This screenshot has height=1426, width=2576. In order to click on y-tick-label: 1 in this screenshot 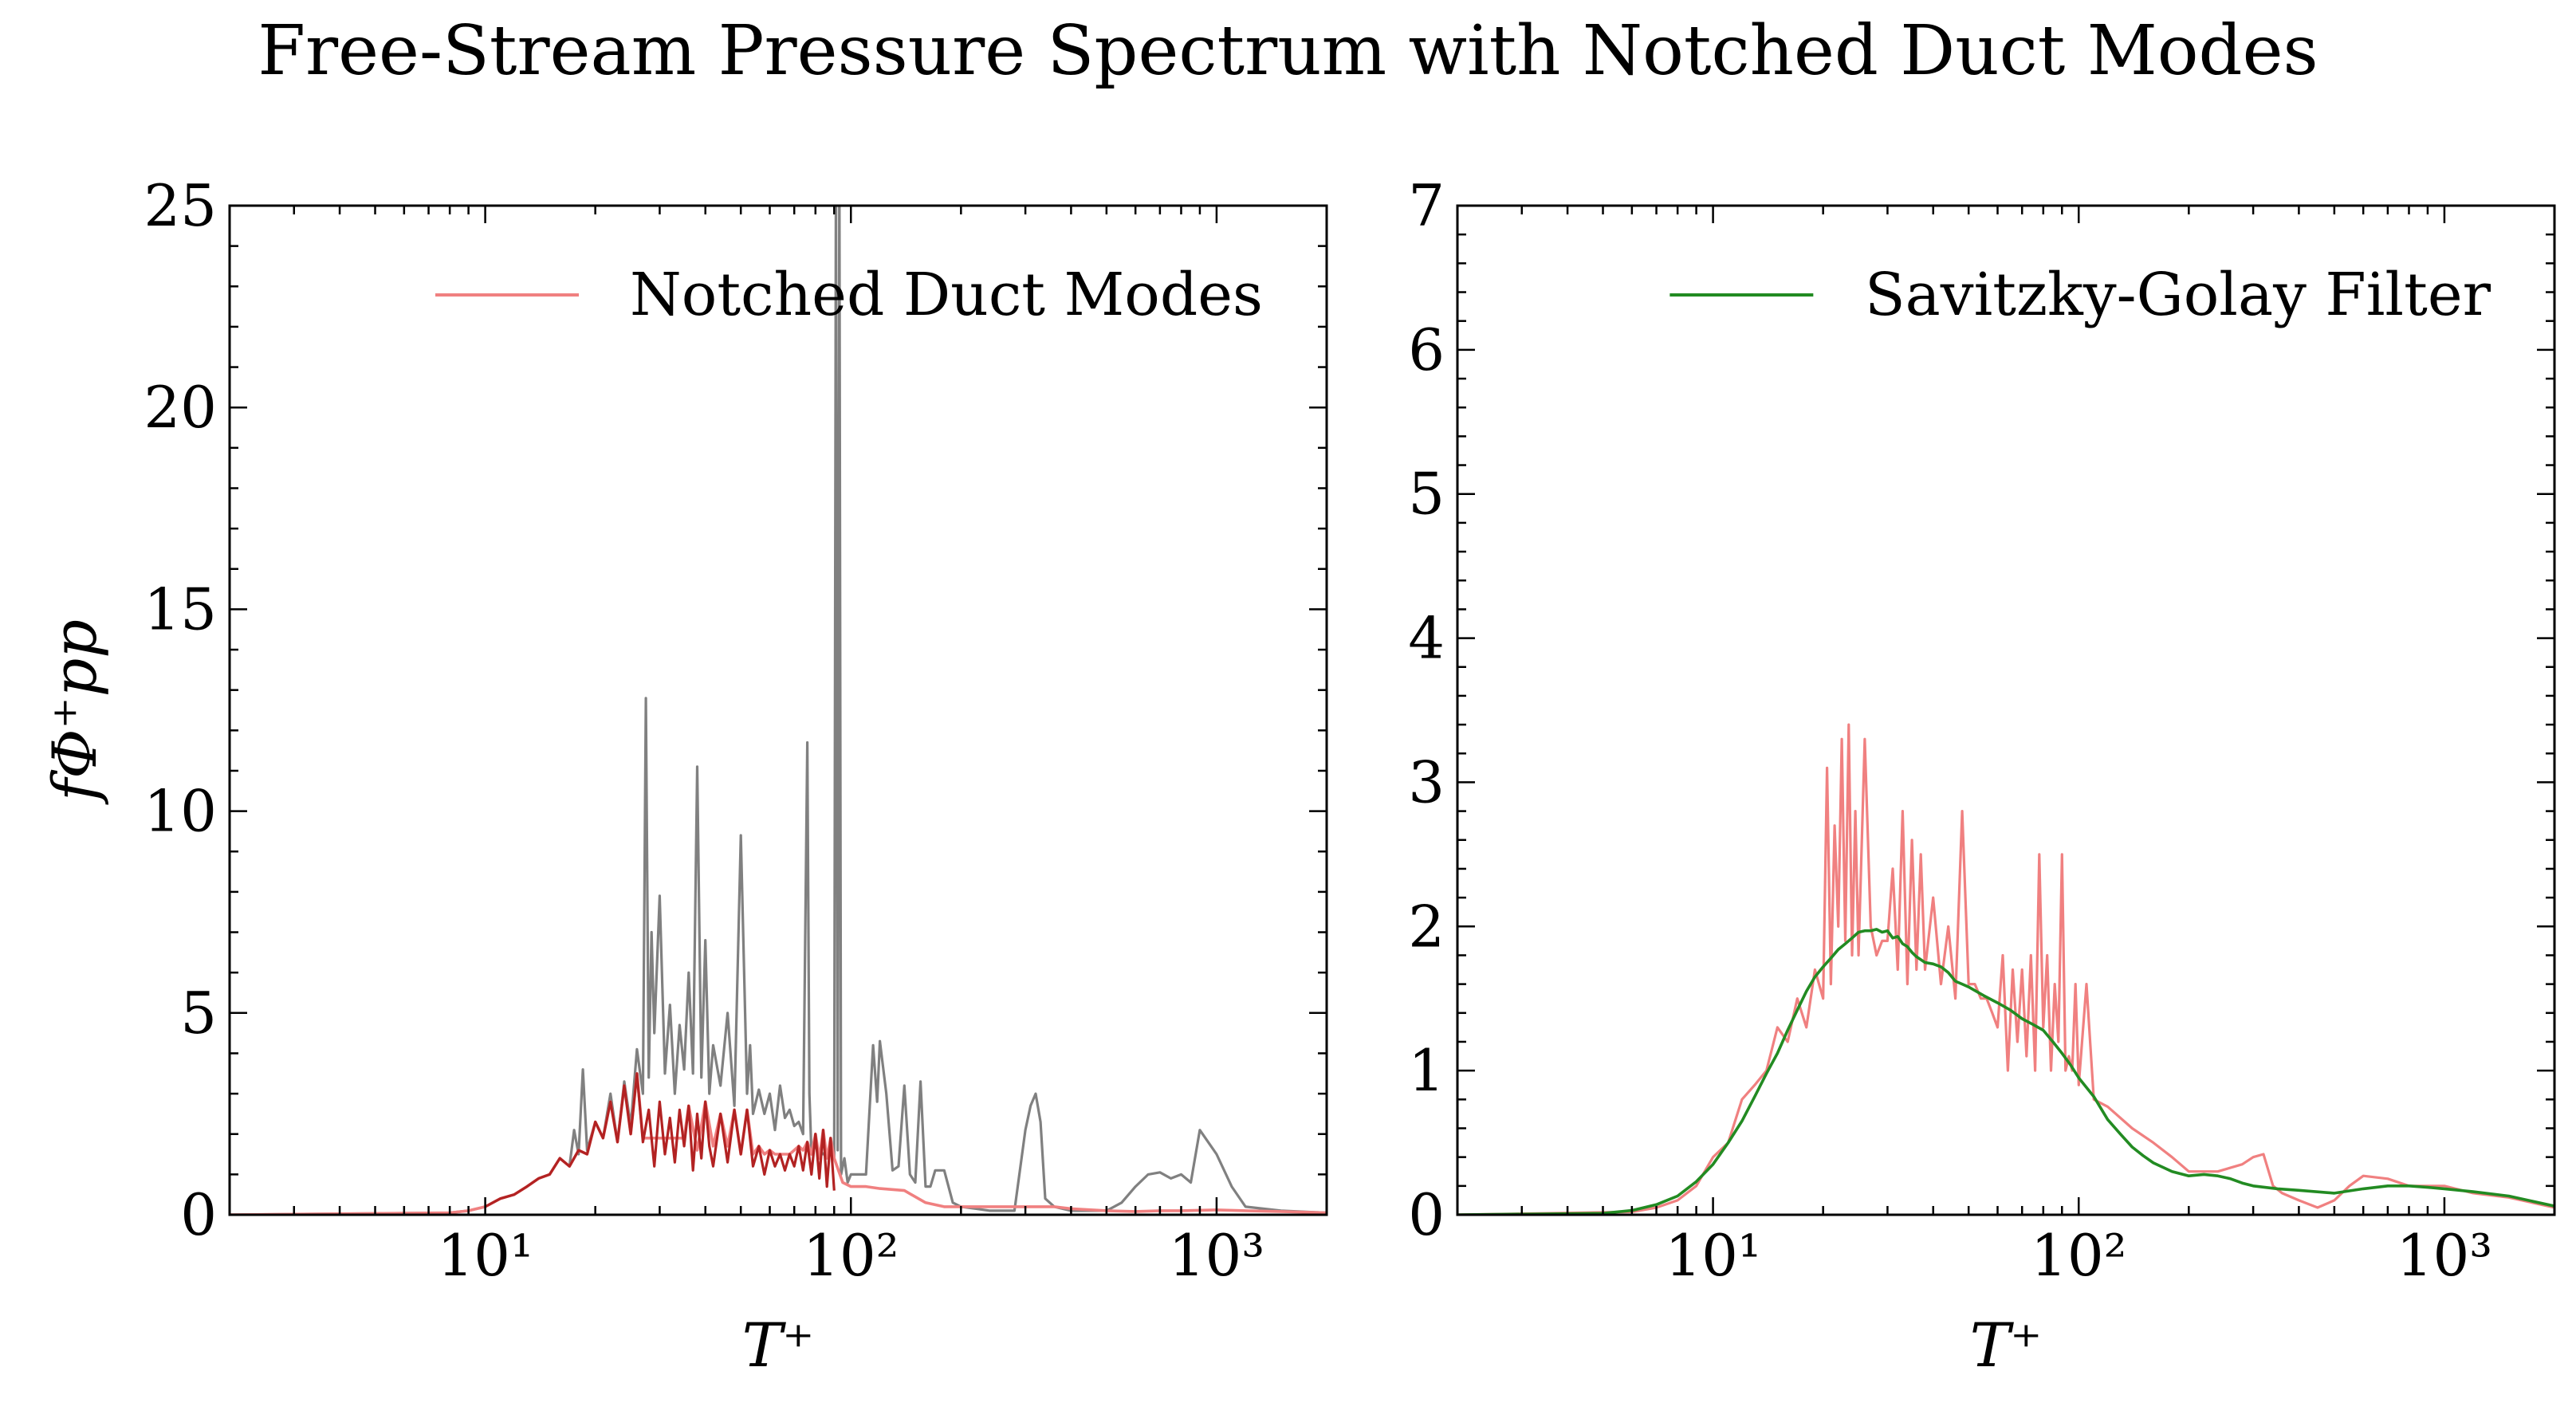, I will do `click(1427, 1071)`.